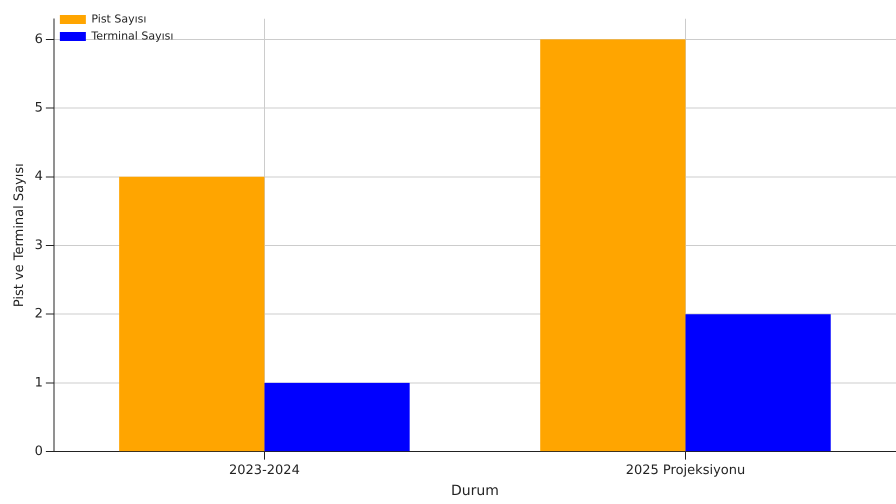 The height and width of the screenshot is (504, 896). What do you see at coordinates (118, 19) in the screenshot?
I see `legend-label: Pist Sayısı` at bounding box center [118, 19].